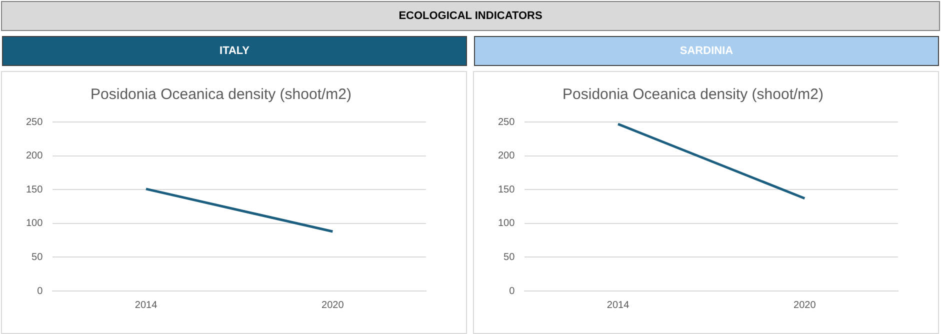 Image resolution: width=941 pixels, height=334 pixels. What do you see at coordinates (470, 16) in the screenshot?
I see `text: ECOLOGICAL INDICATORS` at bounding box center [470, 16].